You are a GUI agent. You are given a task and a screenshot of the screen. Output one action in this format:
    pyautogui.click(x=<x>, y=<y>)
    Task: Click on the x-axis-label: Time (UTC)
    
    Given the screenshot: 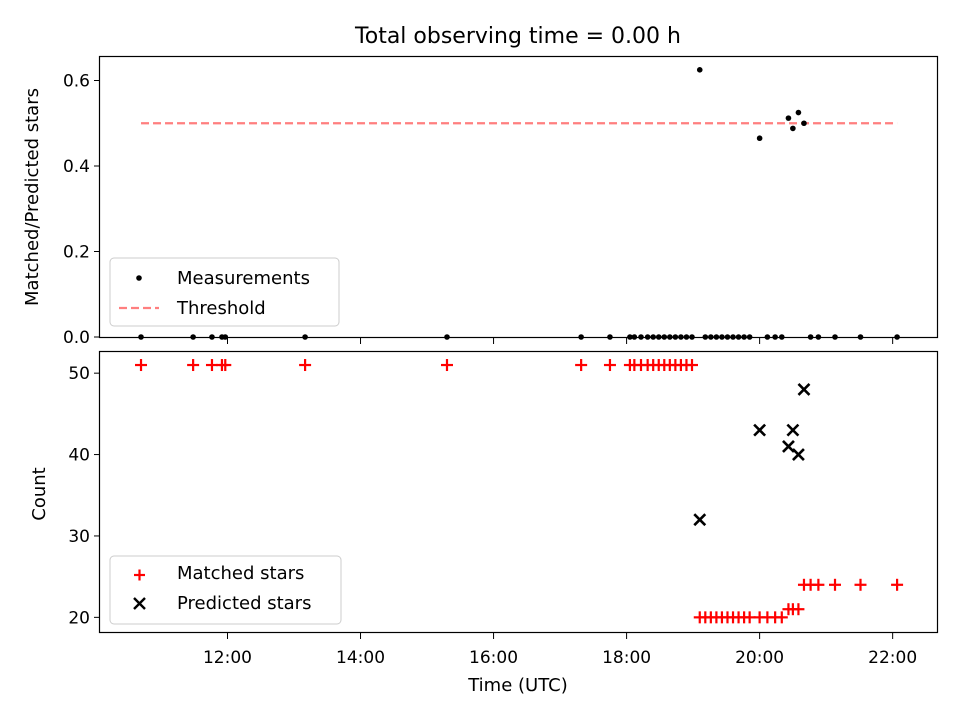 What is the action you would take?
    pyautogui.click(x=517, y=685)
    